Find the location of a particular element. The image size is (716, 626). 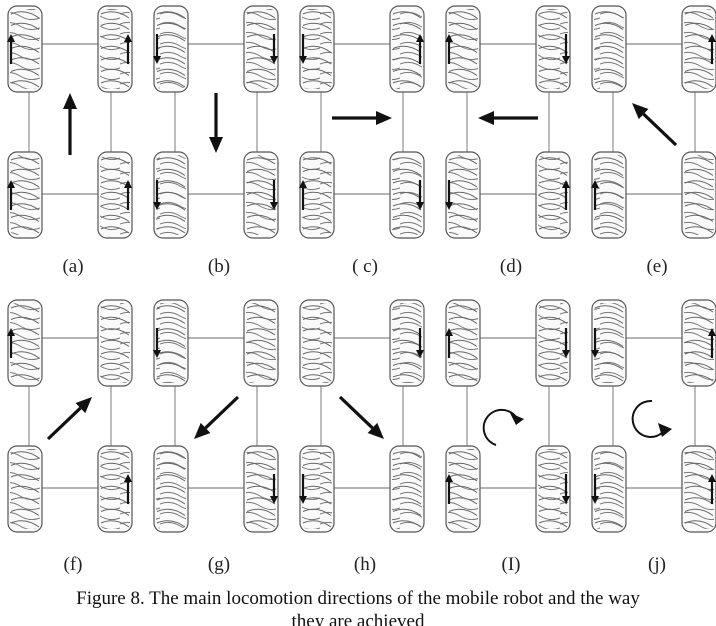

panel-label: (I) is located at coordinates (511, 564).